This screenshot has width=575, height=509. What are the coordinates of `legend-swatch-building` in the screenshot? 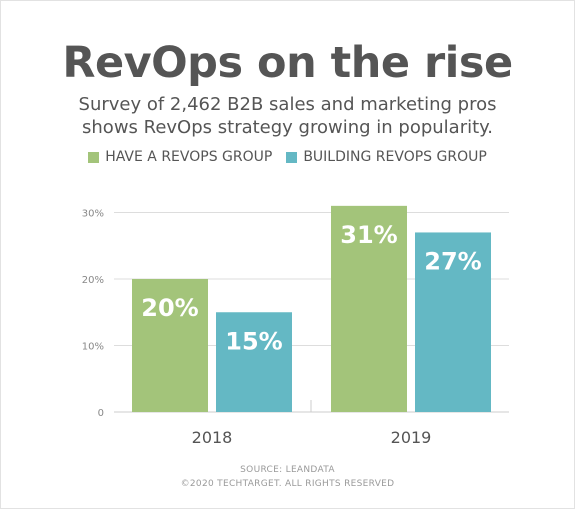 It's located at (292, 157).